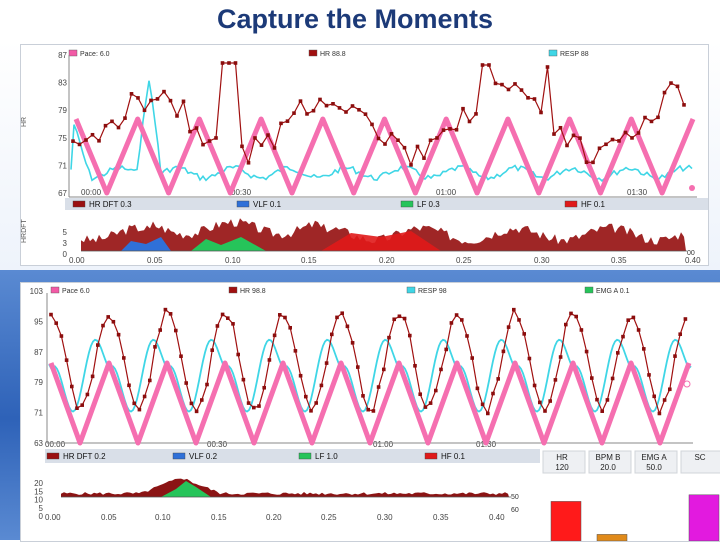 This screenshot has height=546, width=720. Describe the element at coordinates (62, 124) in the screenshot. I see `top-chart-y-ticks: 87 83 79 75 71 67` at that location.